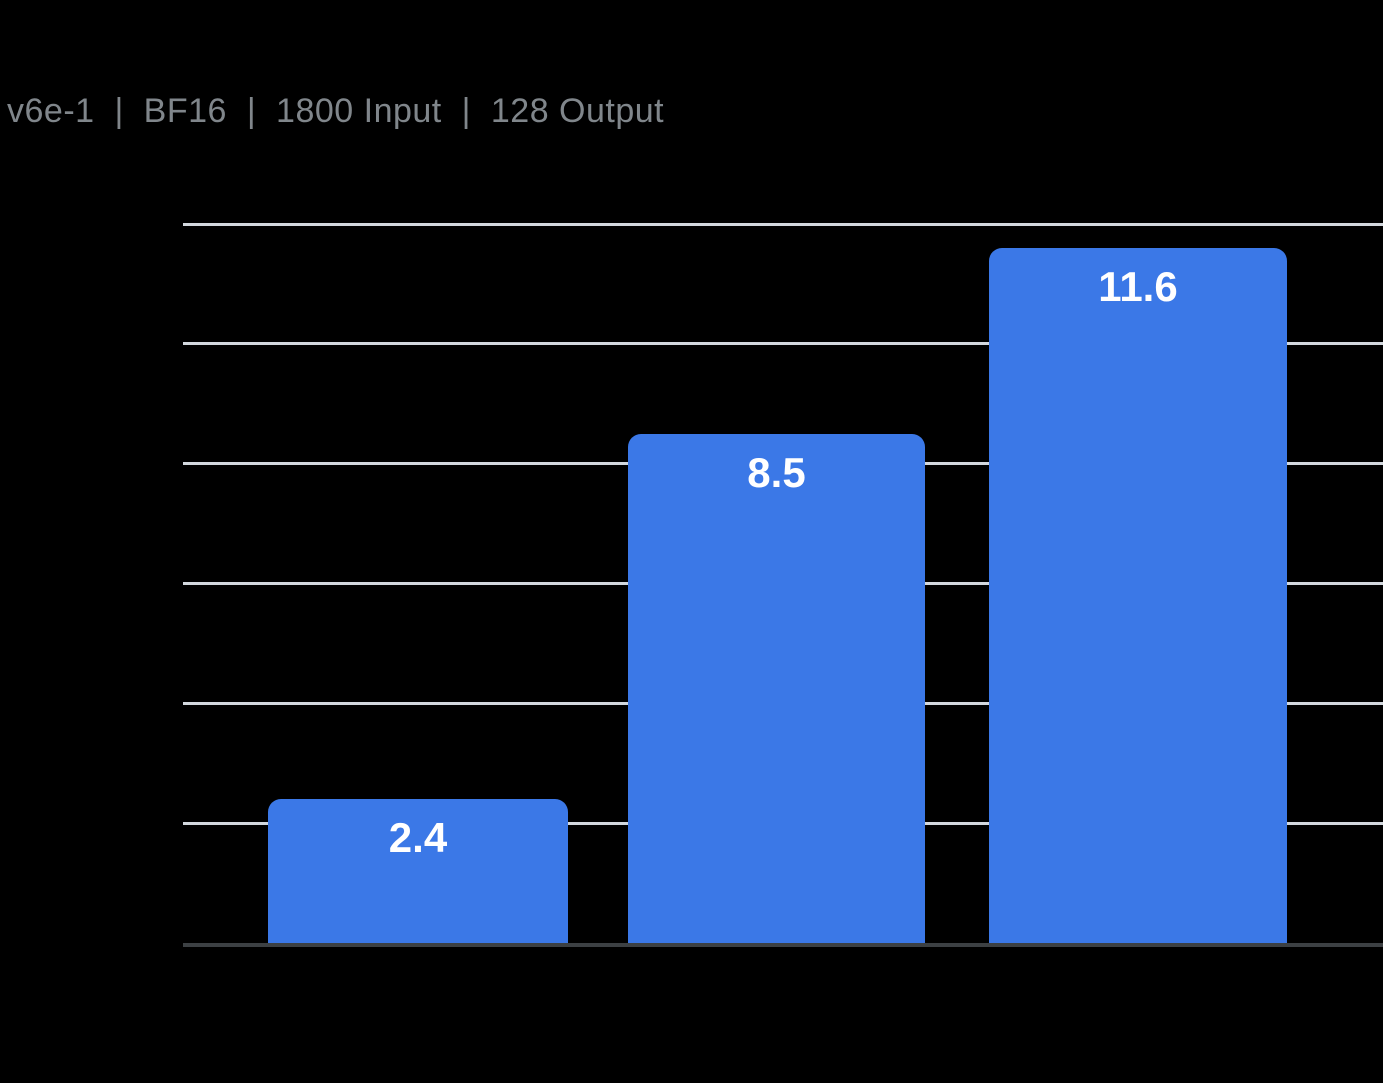  What do you see at coordinates (776, 688) in the screenshot?
I see `bar: 8.5` at bounding box center [776, 688].